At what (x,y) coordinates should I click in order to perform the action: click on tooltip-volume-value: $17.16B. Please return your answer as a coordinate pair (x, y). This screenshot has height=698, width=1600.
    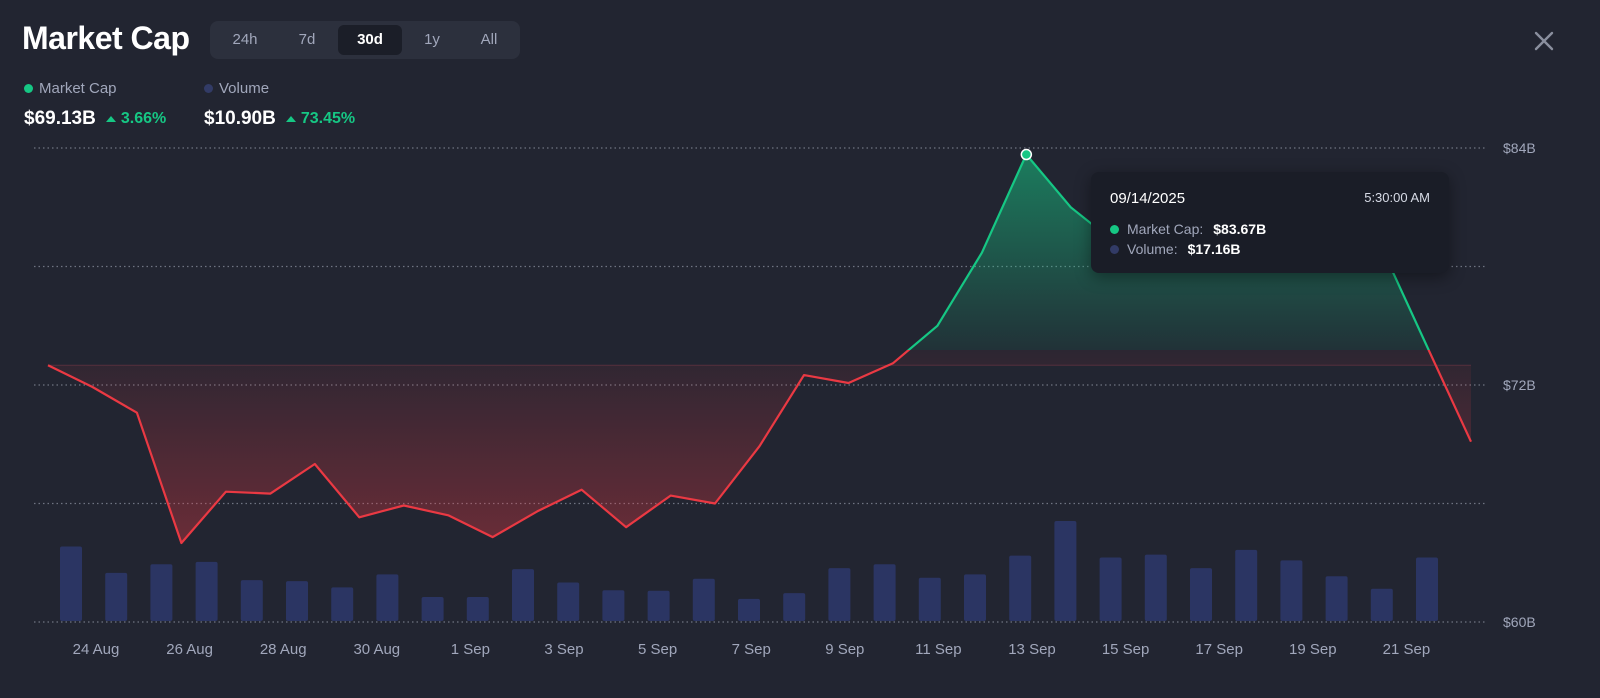
    Looking at the image, I should click on (1214, 249).